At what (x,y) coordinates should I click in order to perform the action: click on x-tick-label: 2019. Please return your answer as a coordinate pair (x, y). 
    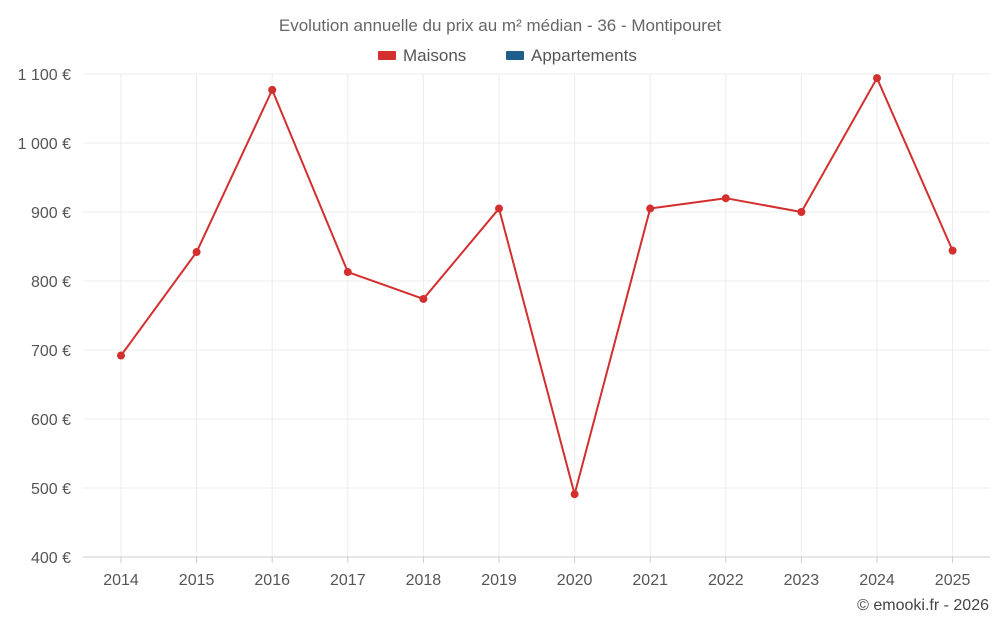
    Looking at the image, I should click on (499, 580).